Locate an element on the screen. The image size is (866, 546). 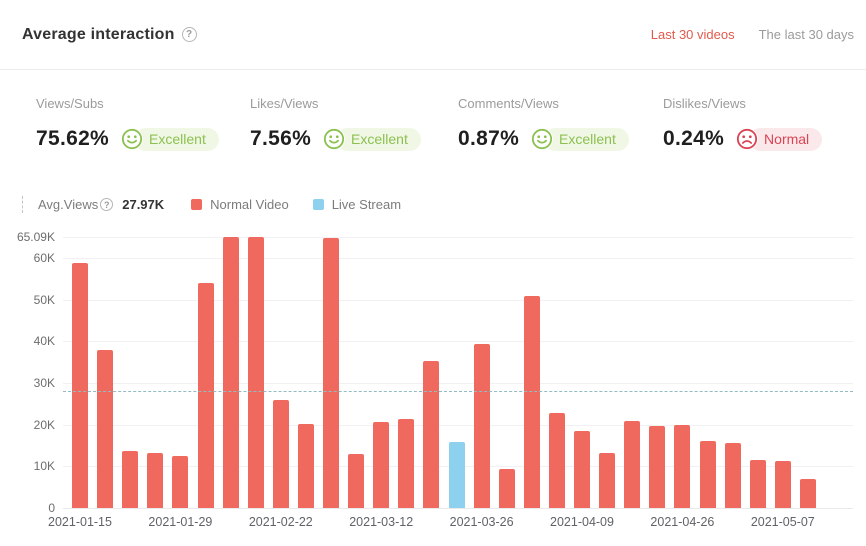
metric-label: Comments/Views is located at coordinates (508, 103).